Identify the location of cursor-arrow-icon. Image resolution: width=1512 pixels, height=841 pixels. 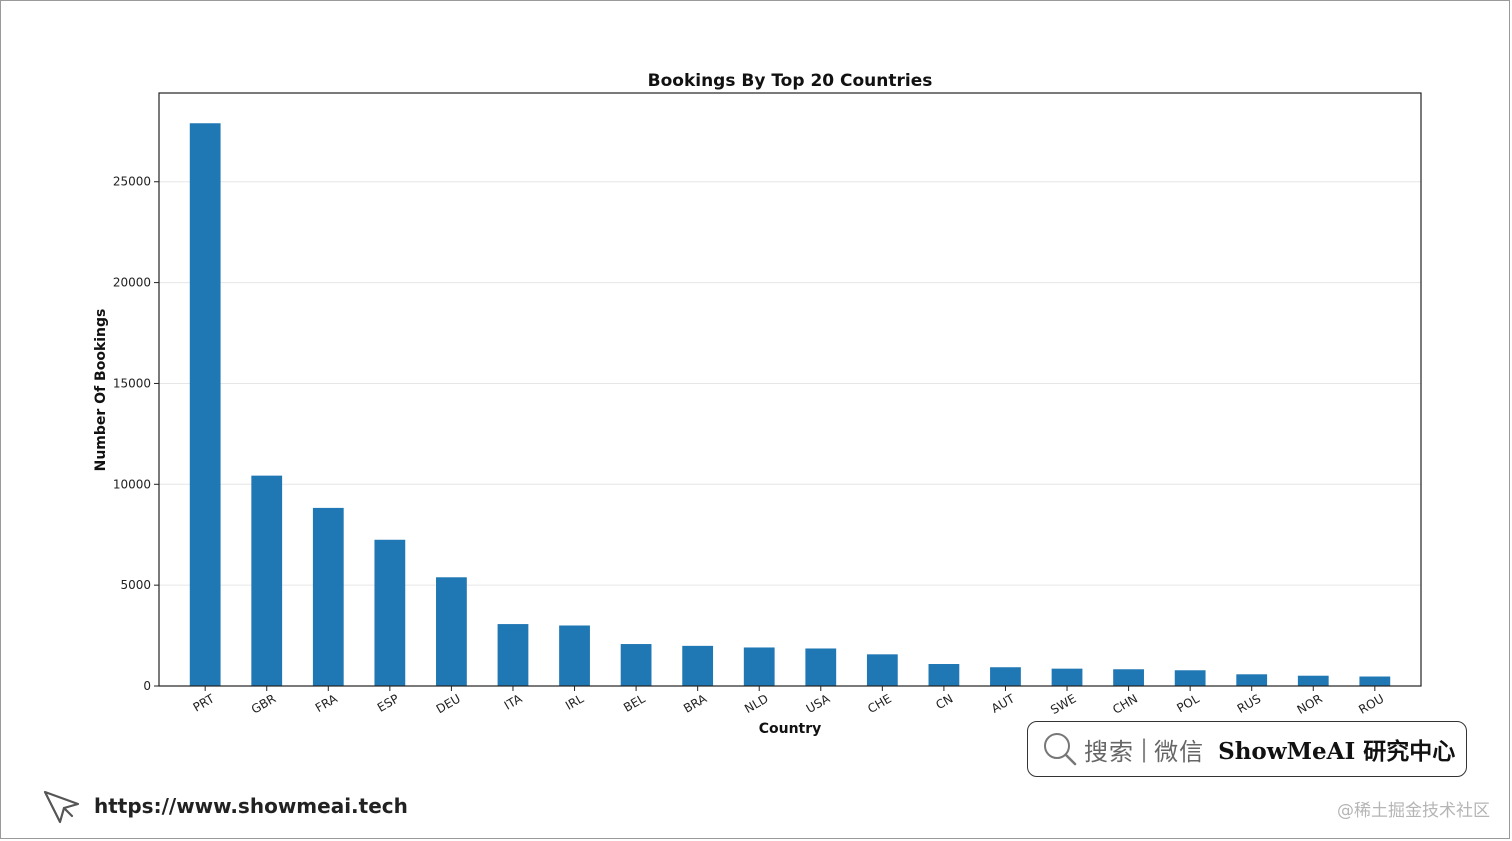
(61, 807).